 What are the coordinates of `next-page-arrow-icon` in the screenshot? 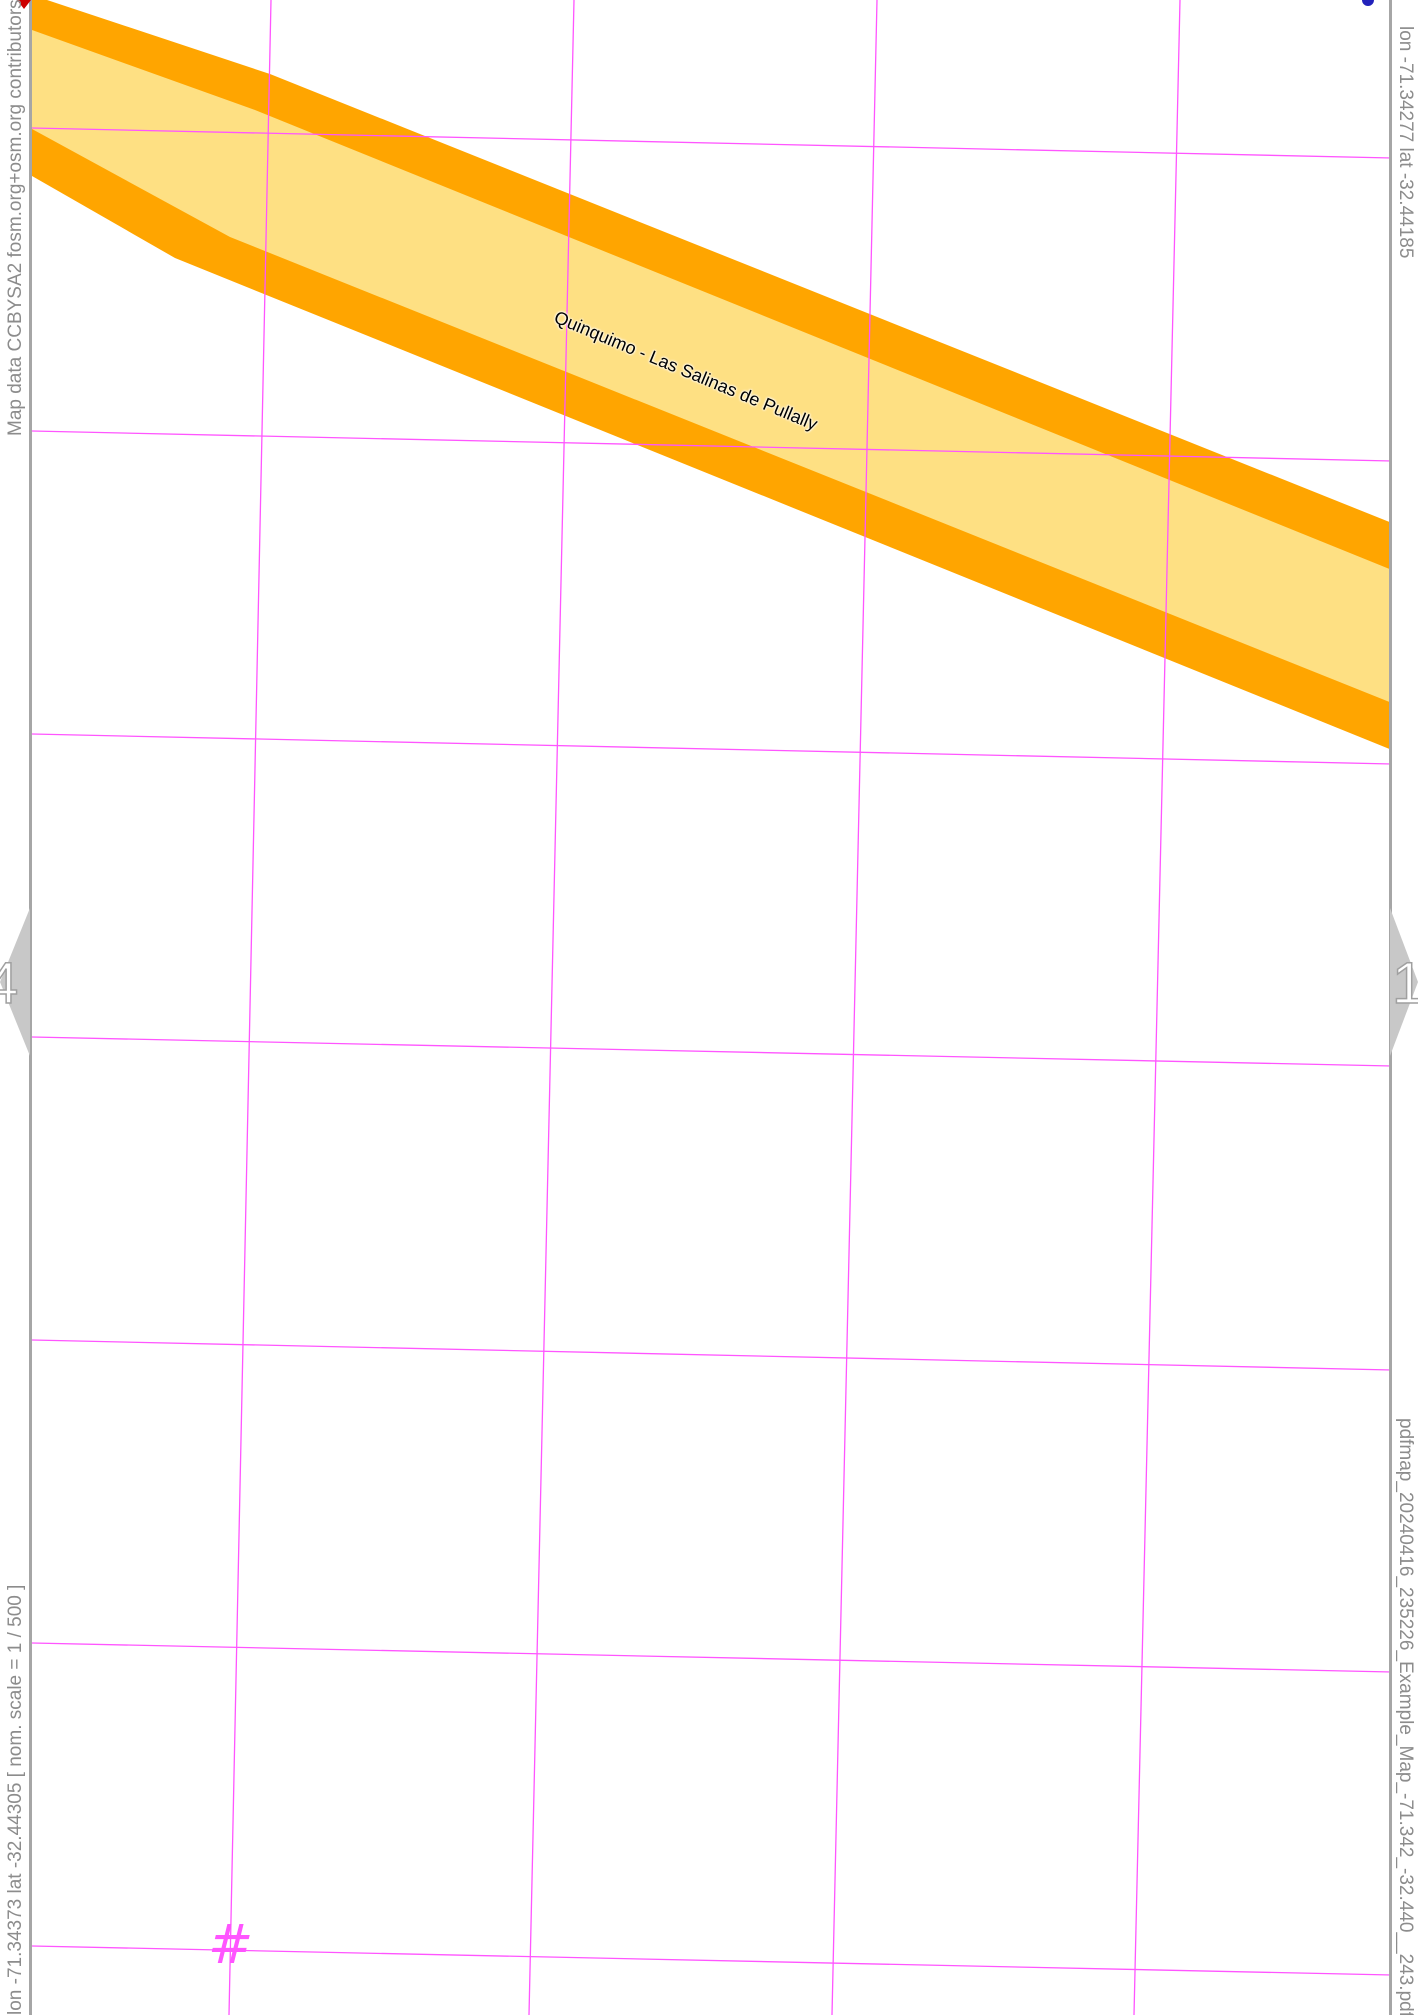 It's located at (1404, 982).